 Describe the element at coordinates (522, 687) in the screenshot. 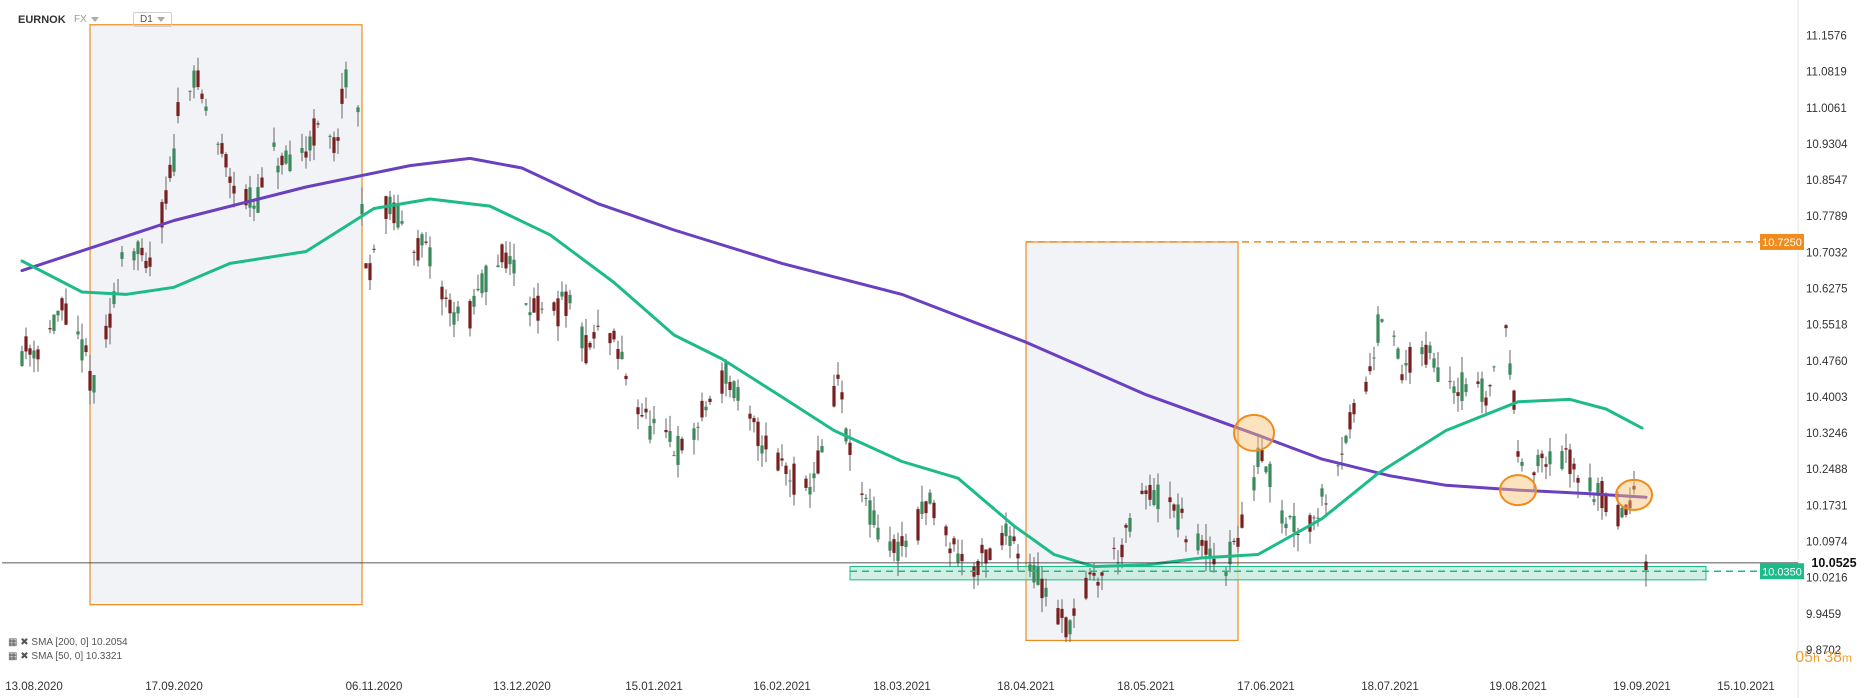

I see `x-tick-label: 13.12.2020` at that location.